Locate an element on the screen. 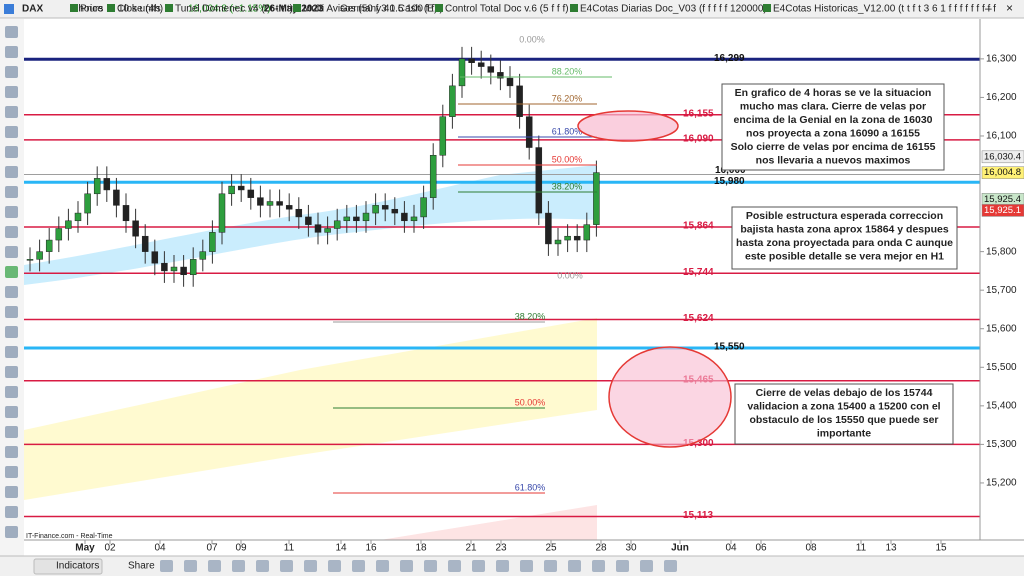 The width and height of the screenshot is (1024, 576). window-close: × is located at coordinates (1009, 8).